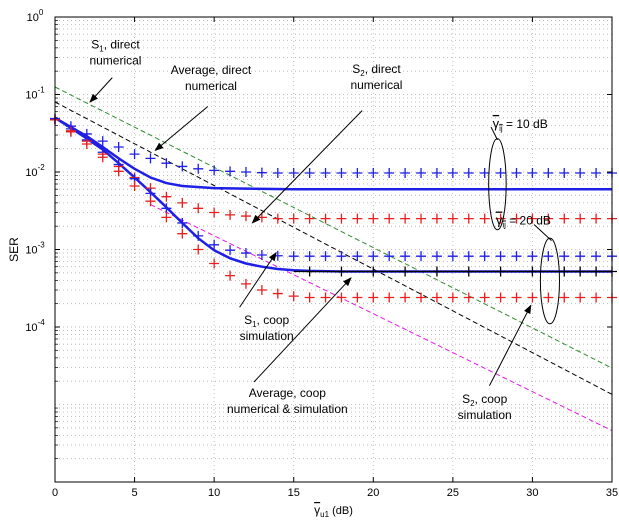 This screenshot has width=619, height=523. I want to click on x-tick-label: 5, so click(135, 493).